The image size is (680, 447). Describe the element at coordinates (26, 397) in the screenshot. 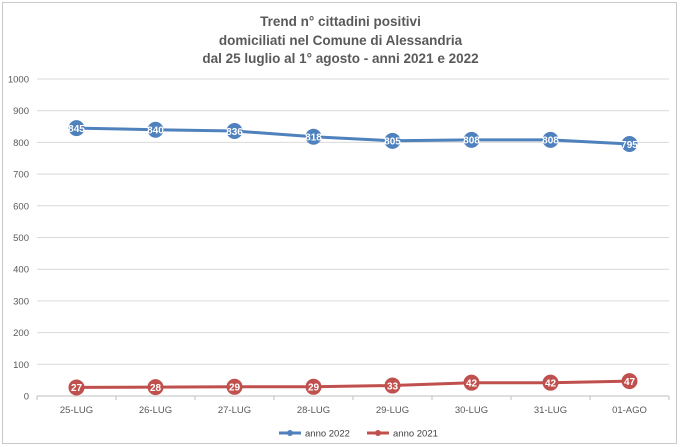

I see `y-tick-label: 0` at that location.